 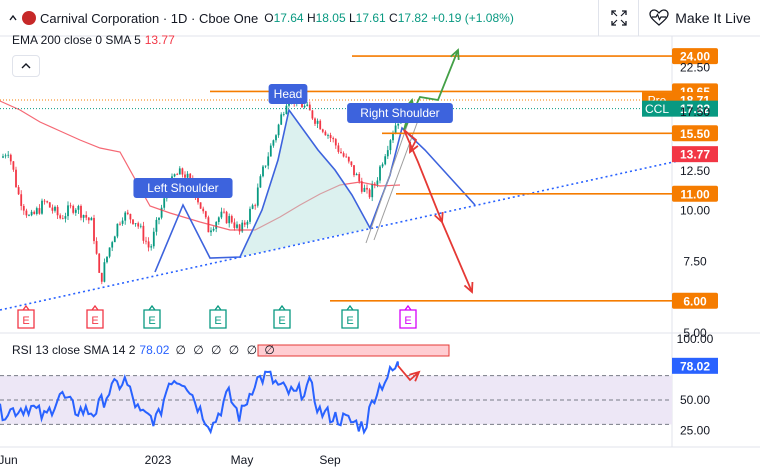 I want to click on price-axis-tick: 22.50, so click(x=695, y=68).